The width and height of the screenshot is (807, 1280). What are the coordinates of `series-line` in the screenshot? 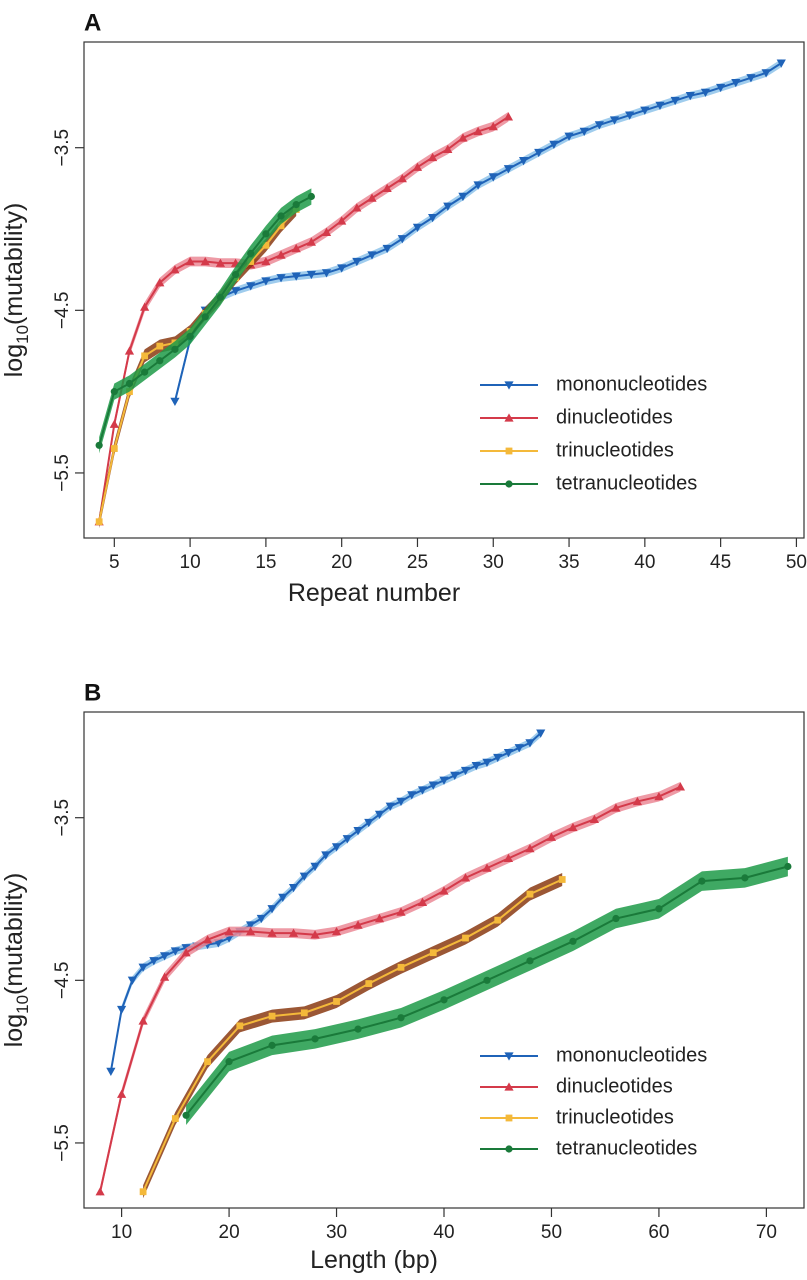 It's located at (197, 365).